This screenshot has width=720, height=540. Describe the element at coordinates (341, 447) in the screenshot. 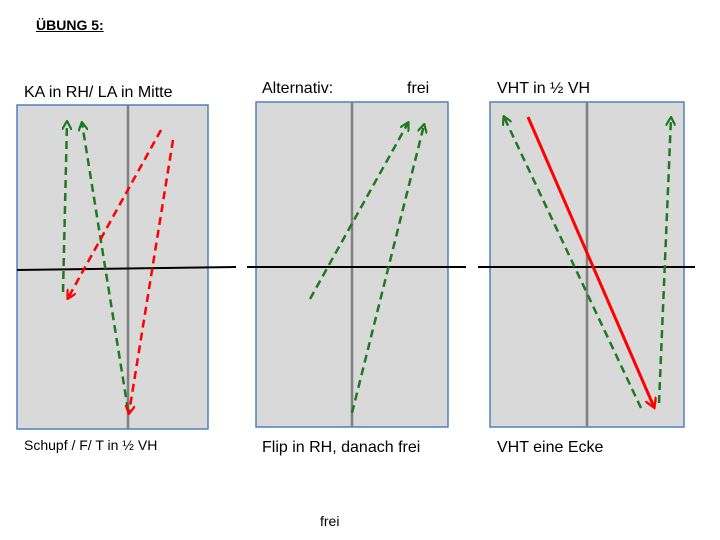

I see `panel-2-bottom-label: Flip in RH, danach frei` at that location.